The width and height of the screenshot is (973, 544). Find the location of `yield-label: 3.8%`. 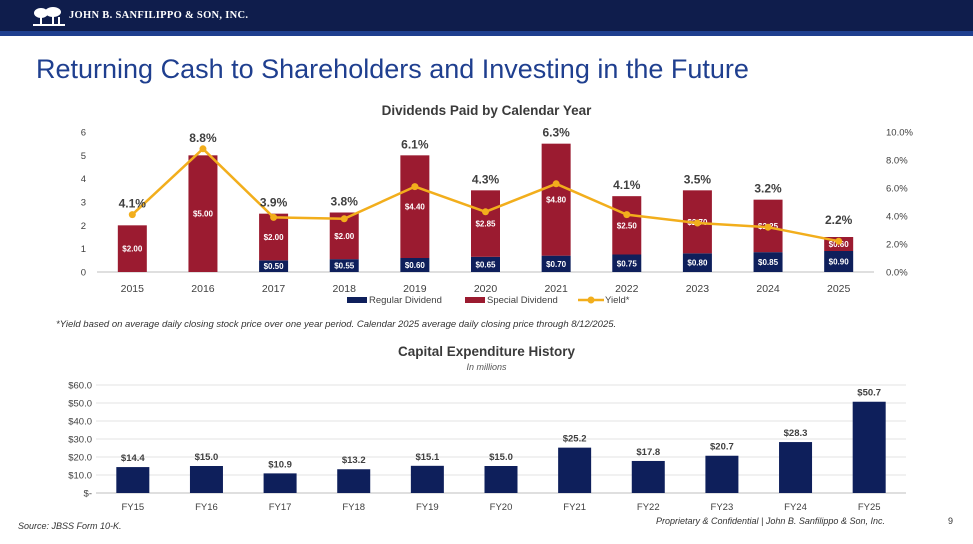

yield-label: 3.8% is located at coordinates (345, 202).